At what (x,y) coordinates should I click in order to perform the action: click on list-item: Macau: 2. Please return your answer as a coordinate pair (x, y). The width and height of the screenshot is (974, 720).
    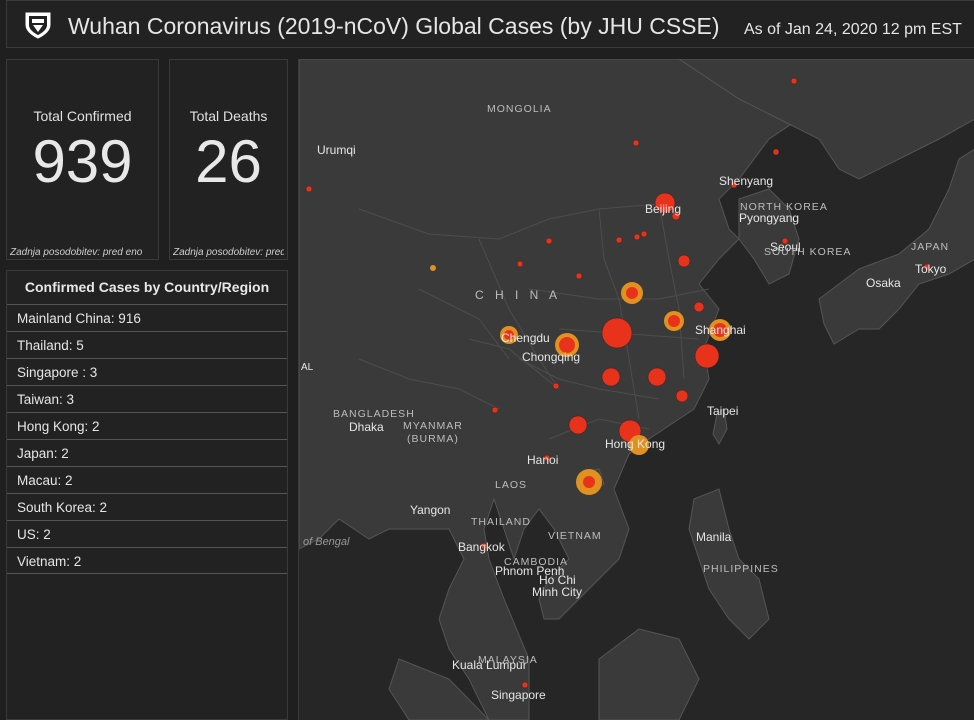
    Looking at the image, I should click on (147, 479).